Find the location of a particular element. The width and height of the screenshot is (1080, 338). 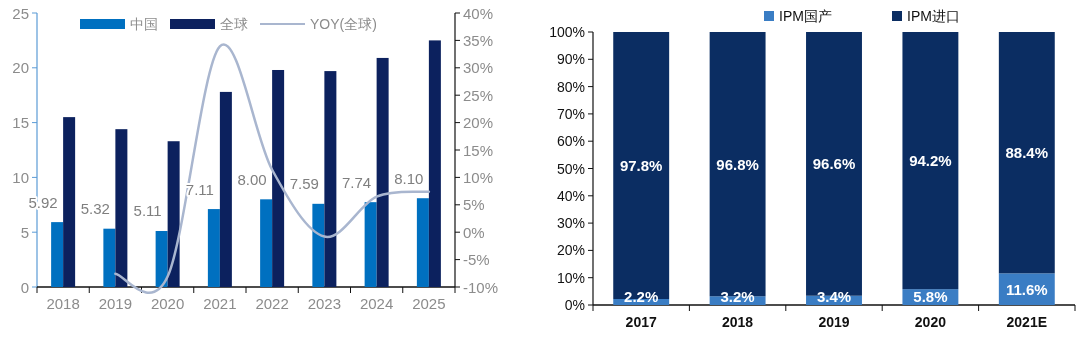

data-label: 96.8% is located at coordinates (737, 164).